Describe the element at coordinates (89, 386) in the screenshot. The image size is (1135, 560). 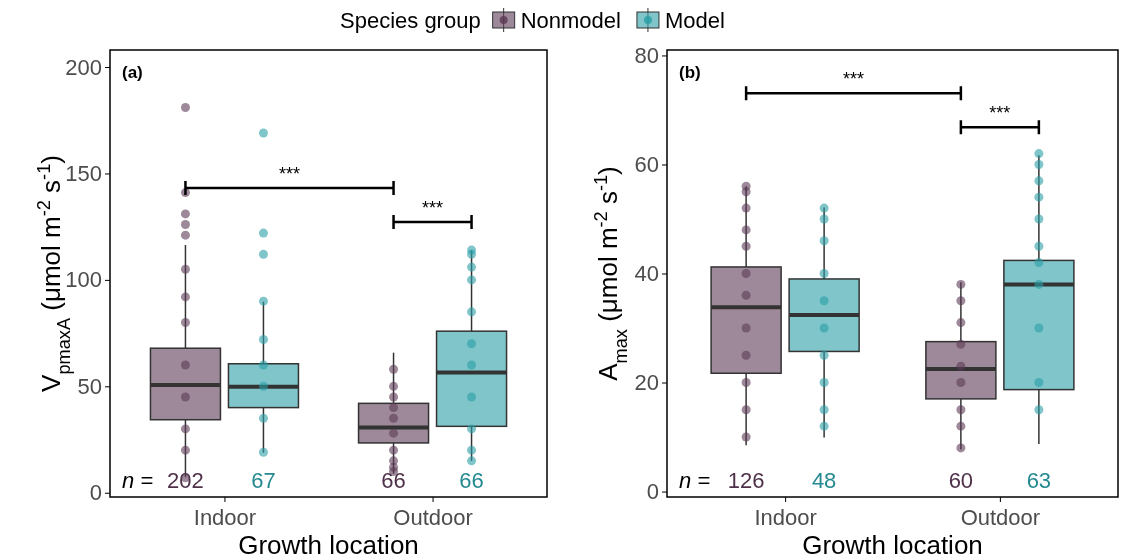
I see `y-tick-label: 50` at that location.